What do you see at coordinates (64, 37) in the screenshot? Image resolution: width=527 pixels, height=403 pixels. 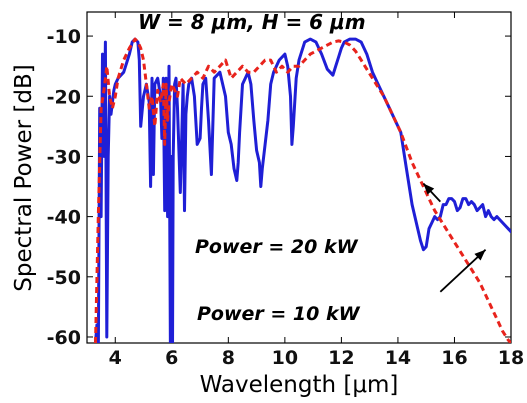 I see `y-tick-label: -10` at bounding box center [64, 37].